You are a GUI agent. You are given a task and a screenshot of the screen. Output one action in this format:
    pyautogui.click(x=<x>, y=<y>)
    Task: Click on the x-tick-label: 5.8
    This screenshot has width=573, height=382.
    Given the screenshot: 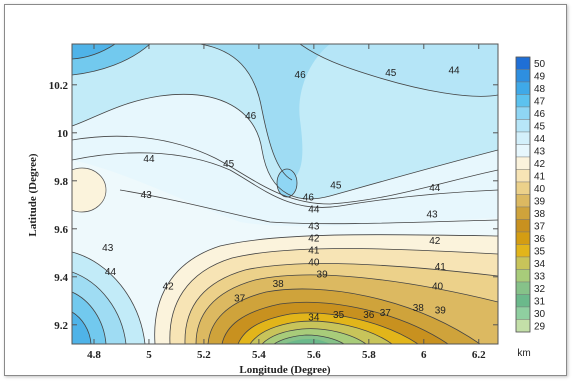 What is the action you would take?
    pyautogui.click(x=369, y=355)
    